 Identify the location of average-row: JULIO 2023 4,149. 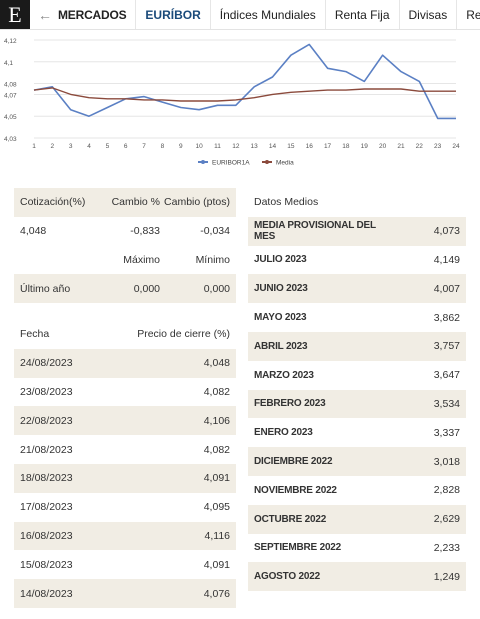
(357, 260).